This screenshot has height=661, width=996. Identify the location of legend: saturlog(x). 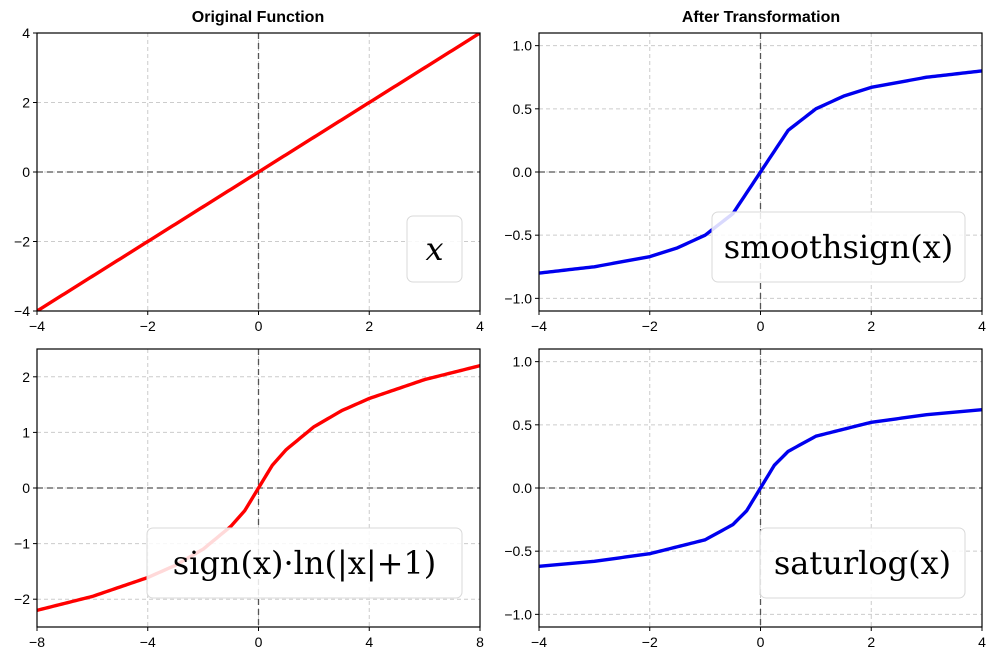
(862, 563).